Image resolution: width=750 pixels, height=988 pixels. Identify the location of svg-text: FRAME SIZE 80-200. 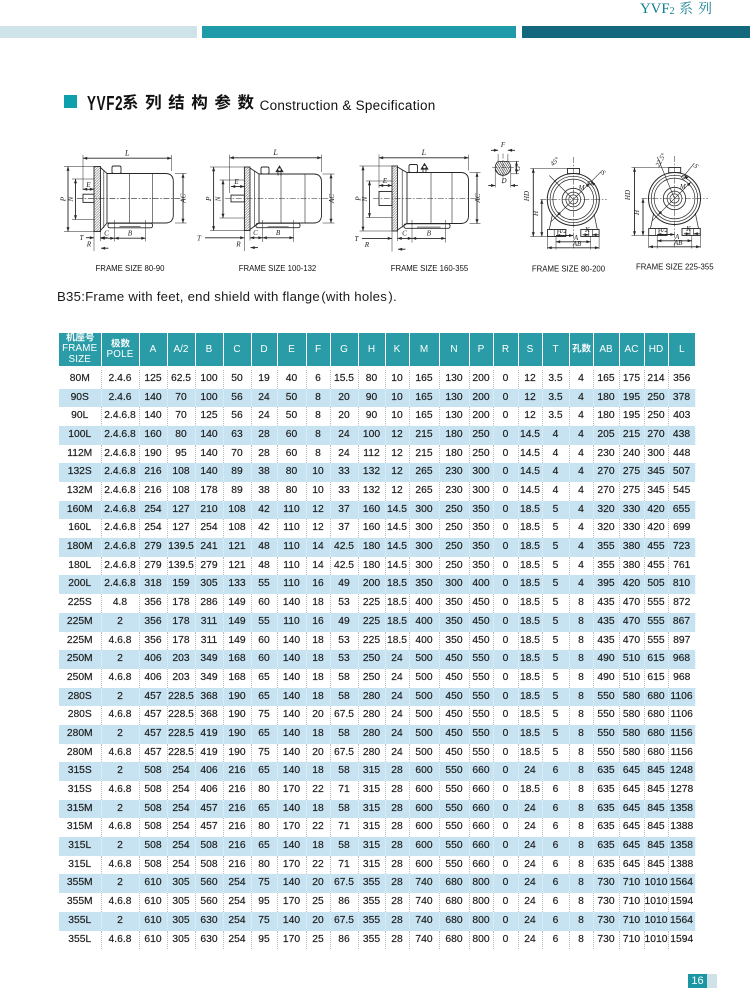
(569, 269).